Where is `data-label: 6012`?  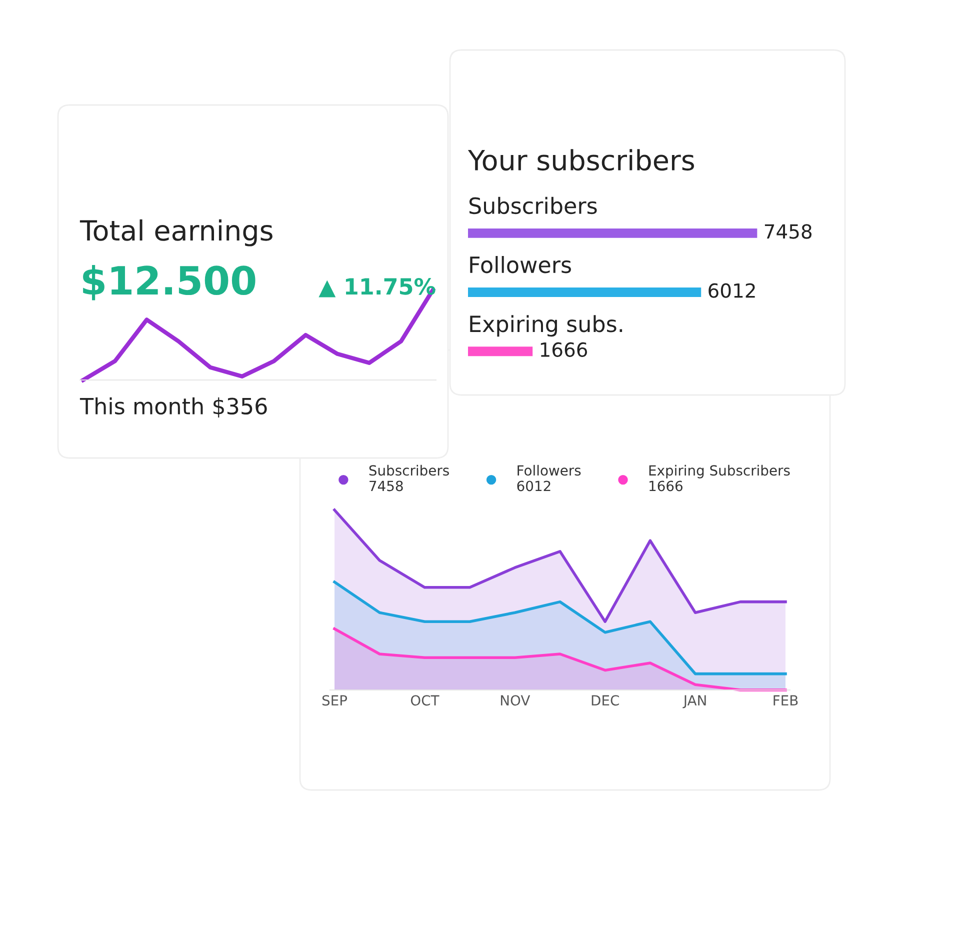
data-label: 6012 is located at coordinates (731, 290).